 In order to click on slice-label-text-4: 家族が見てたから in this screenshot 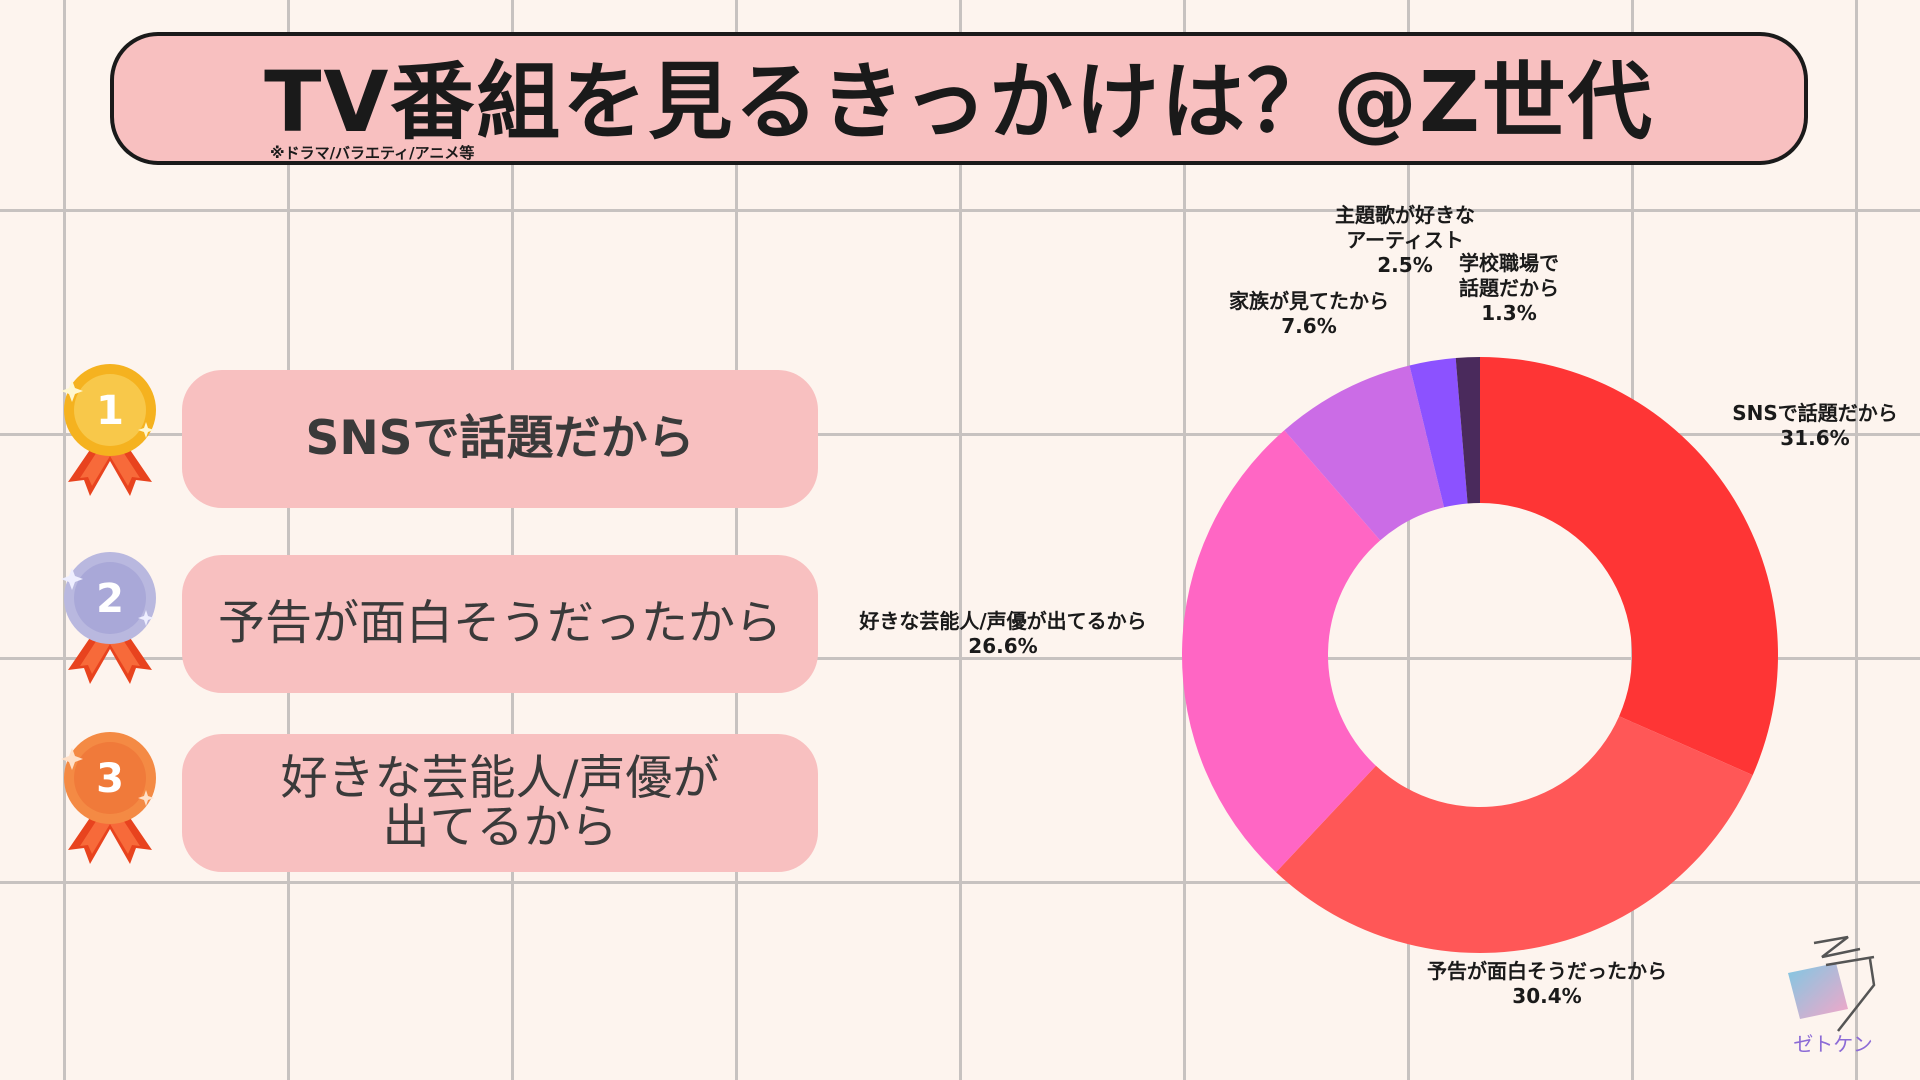, I will do `click(1309, 301)`.